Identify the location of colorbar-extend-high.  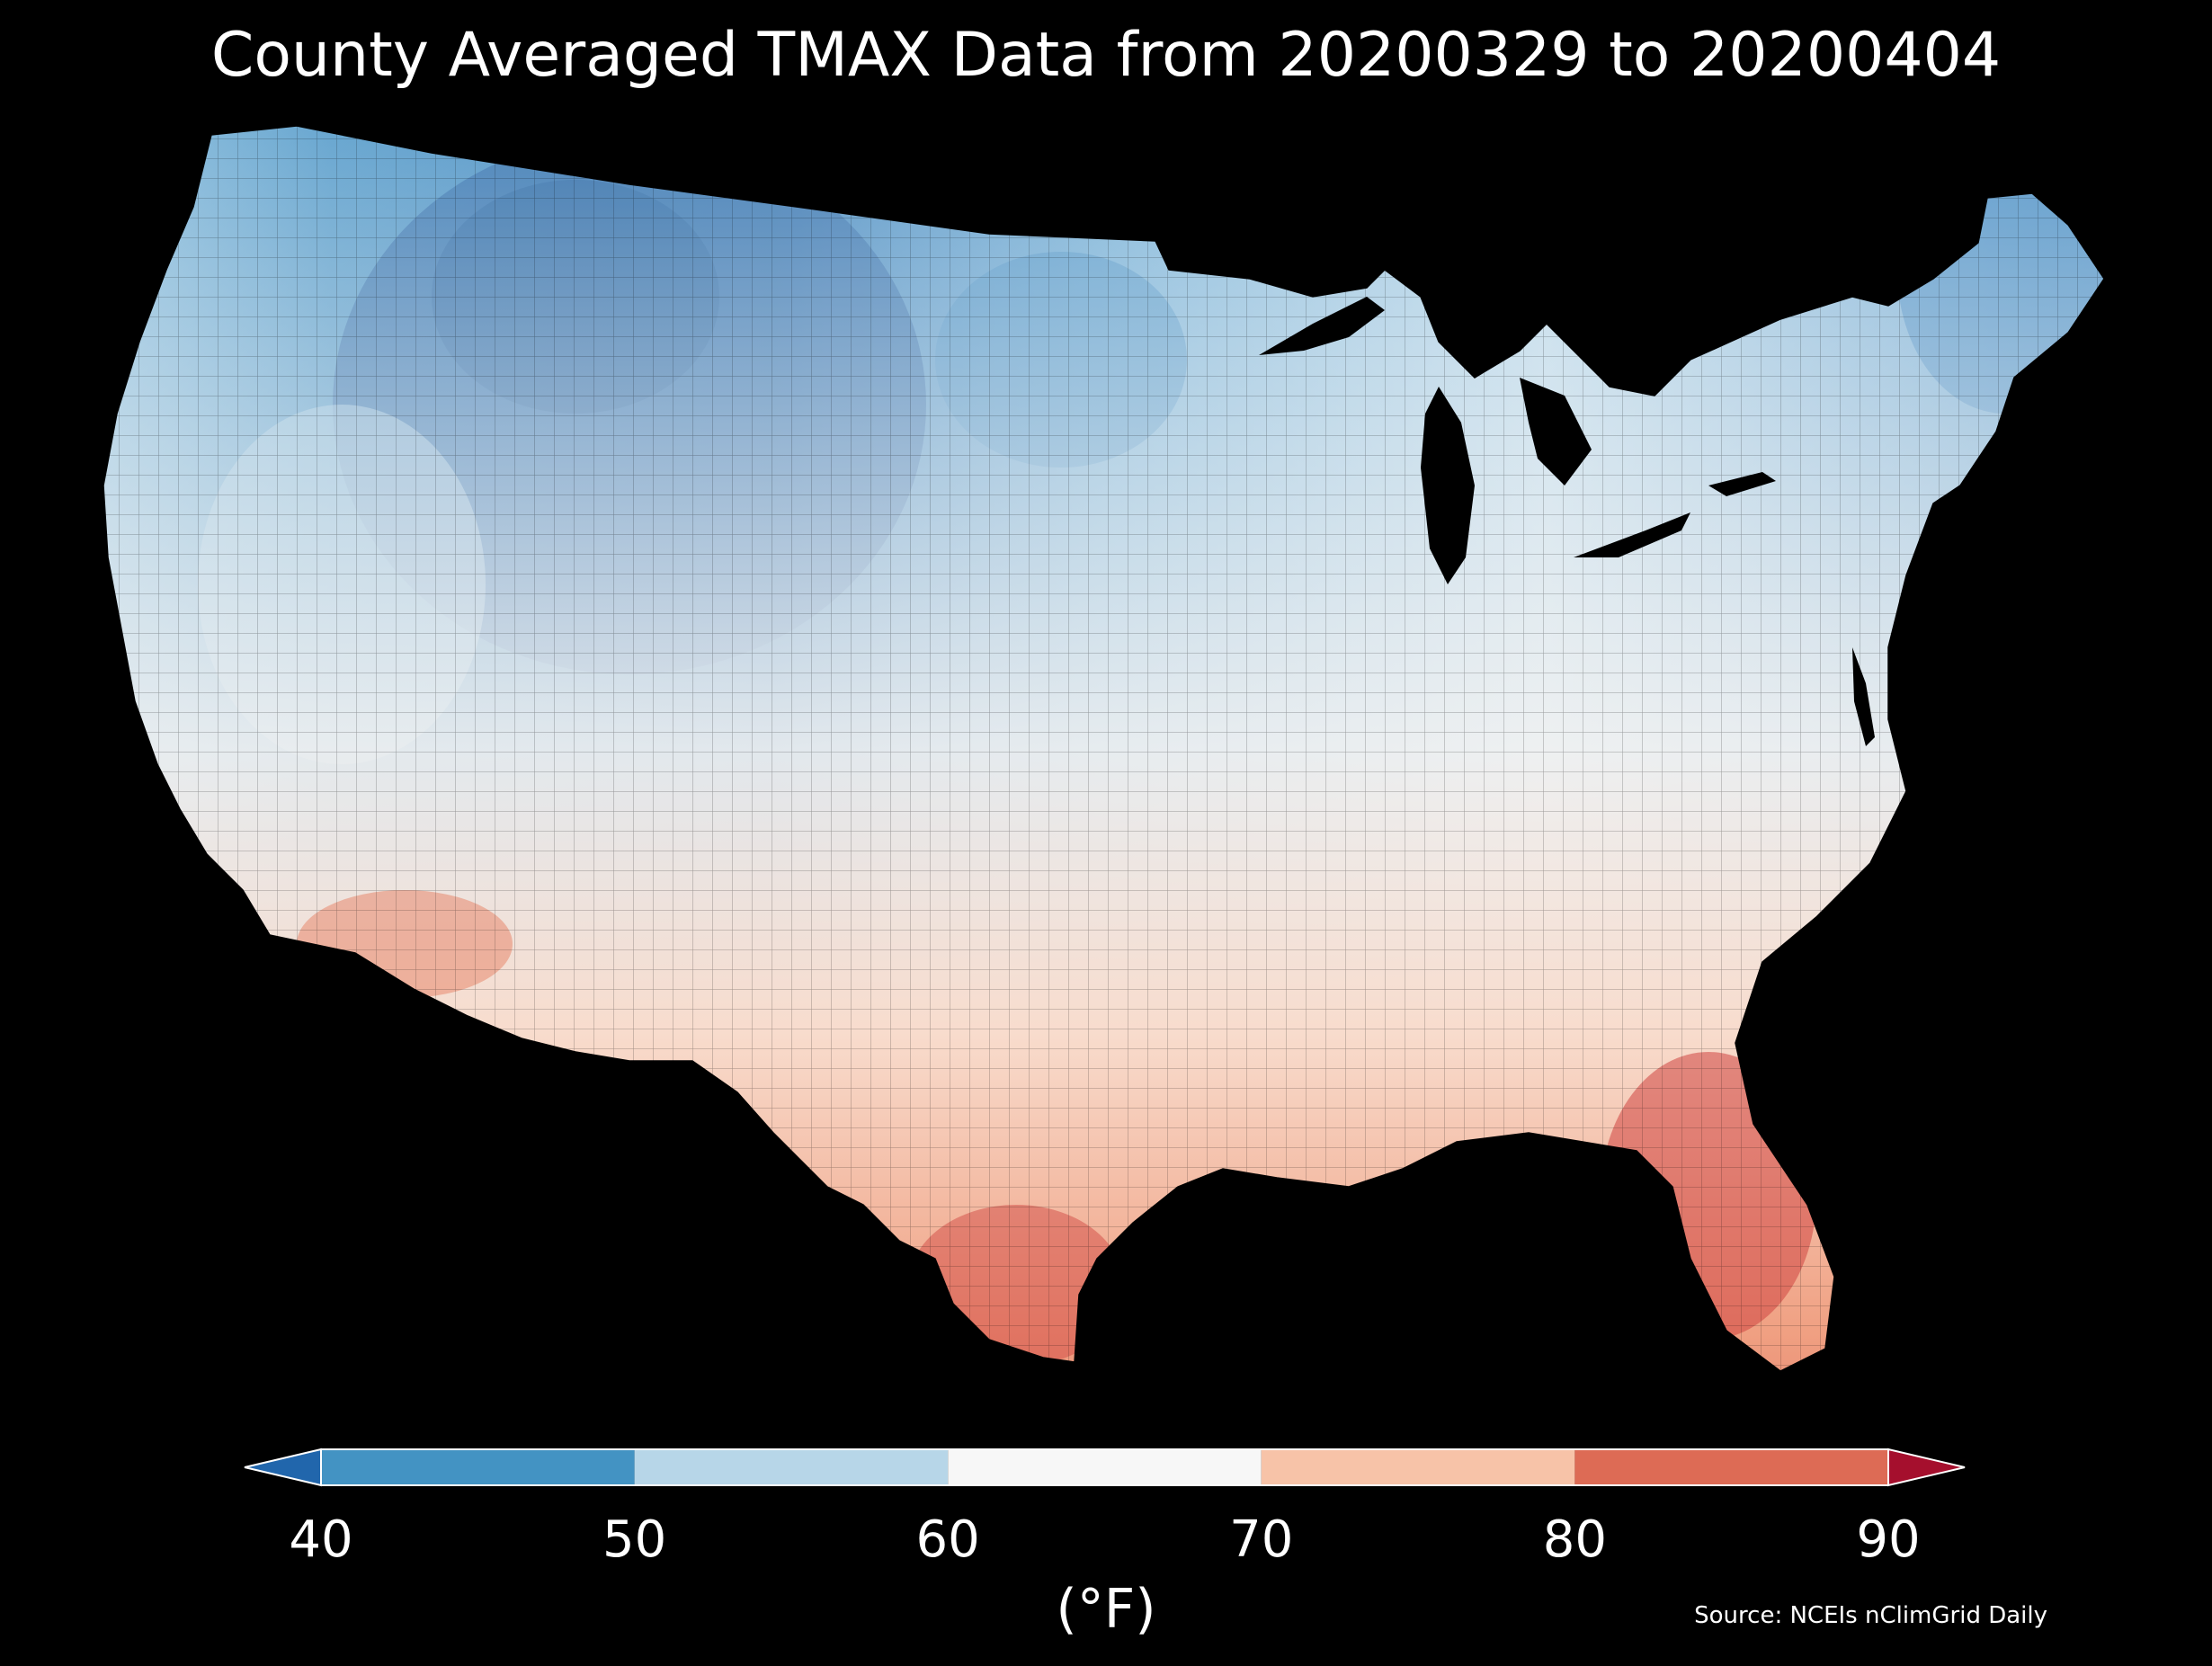
(1926, 1468).